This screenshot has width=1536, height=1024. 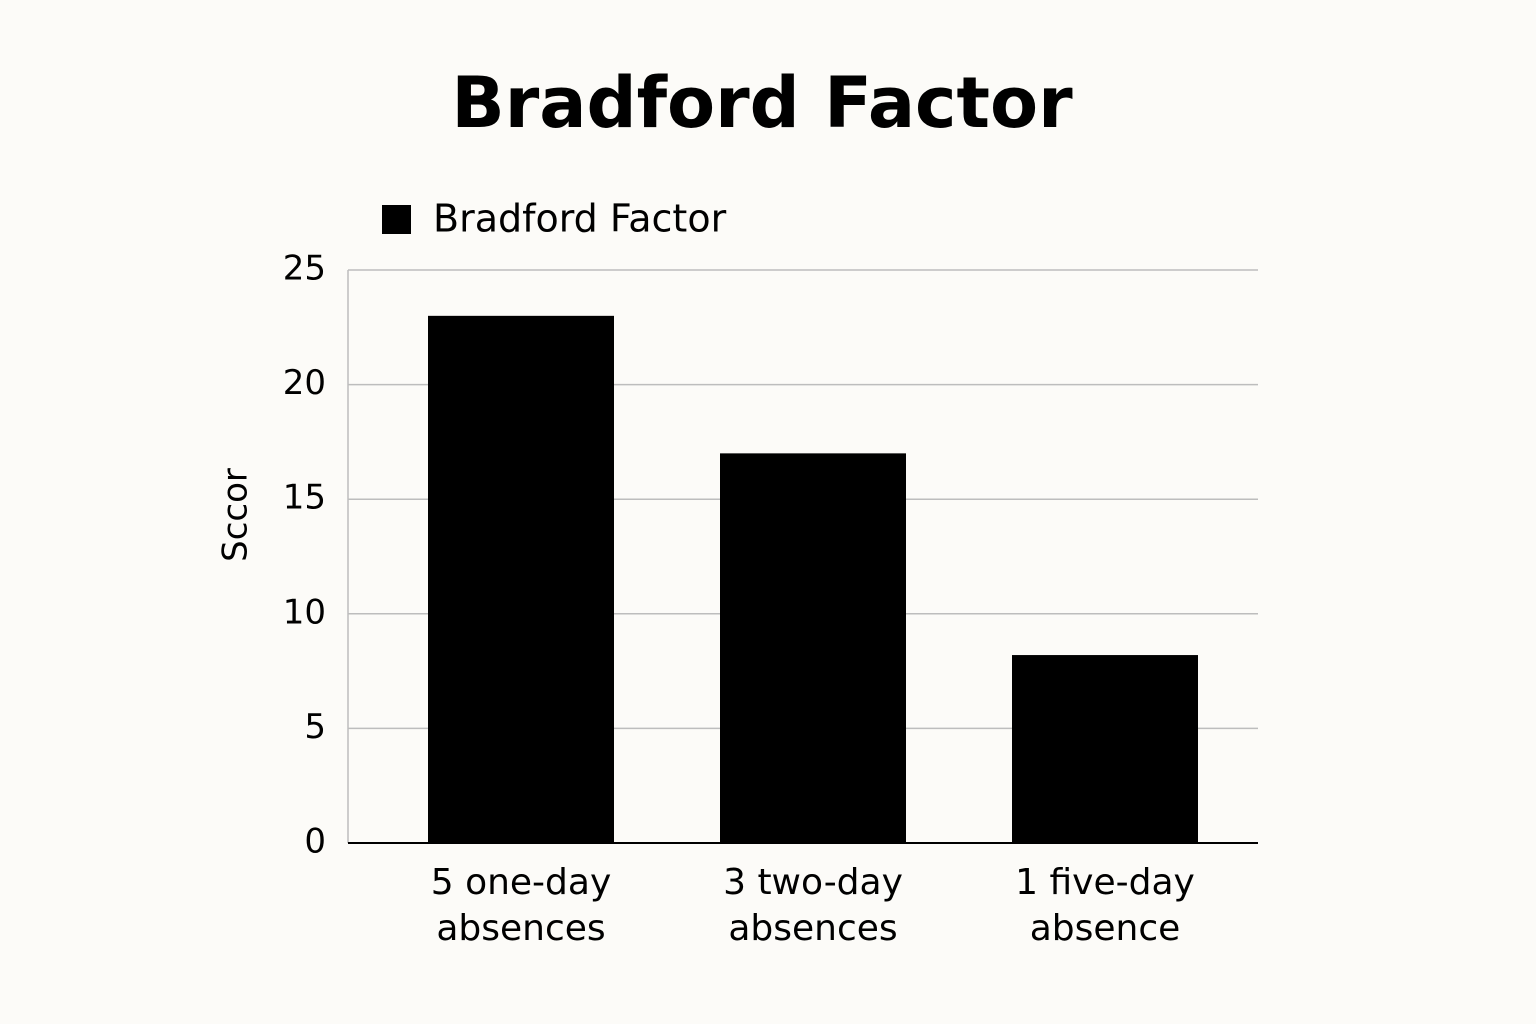 I want to click on legend-swatch, so click(x=396, y=219).